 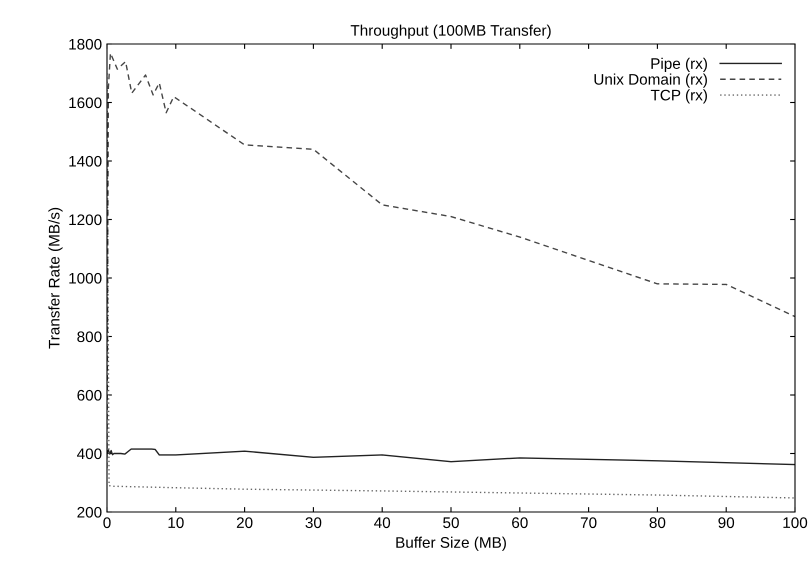 What do you see at coordinates (85, 220) in the screenshot?
I see `y-tick-label: 1200` at bounding box center [85, 220].